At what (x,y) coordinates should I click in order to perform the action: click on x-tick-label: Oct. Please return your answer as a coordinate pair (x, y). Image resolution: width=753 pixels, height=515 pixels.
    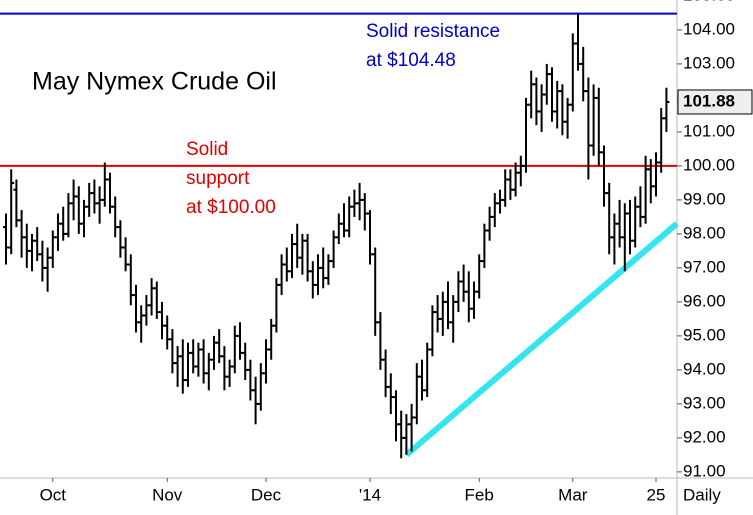
    Looking at the image, I should click on (53, 494).